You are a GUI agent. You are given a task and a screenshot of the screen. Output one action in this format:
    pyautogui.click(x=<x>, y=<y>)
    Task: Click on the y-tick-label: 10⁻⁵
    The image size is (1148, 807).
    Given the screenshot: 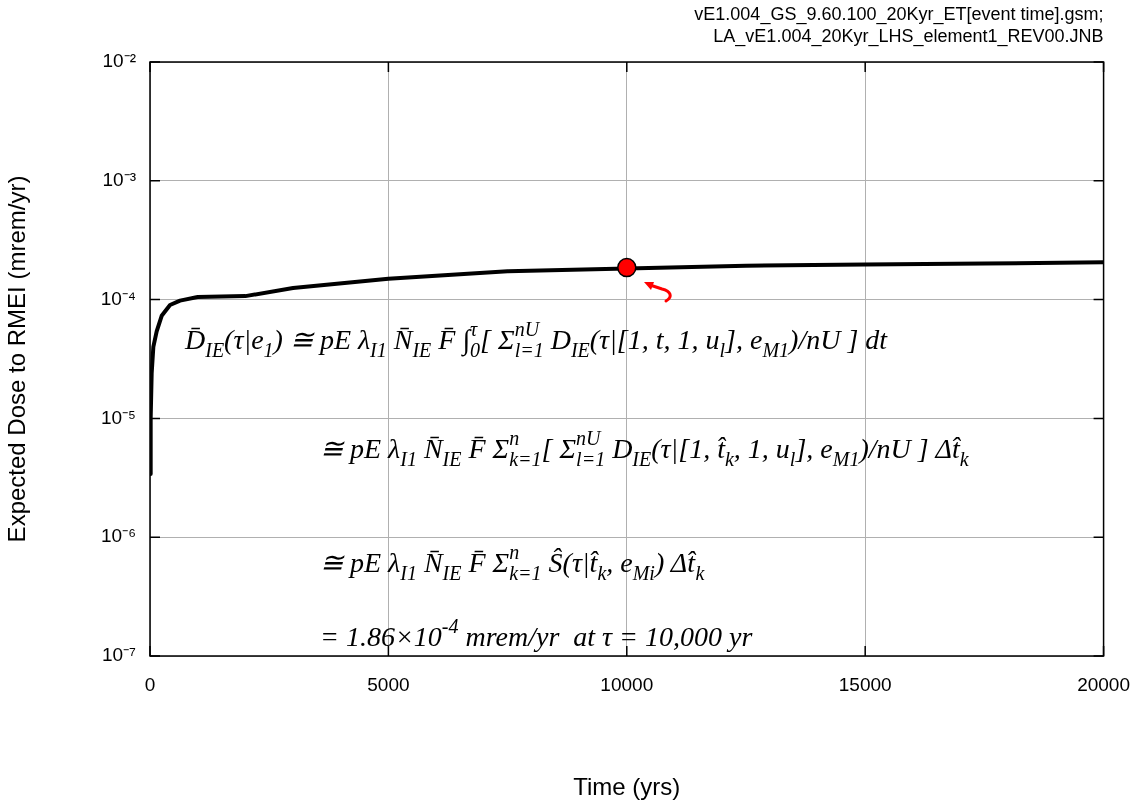 What is the action you would take?
    pyautogui.click(x=118, y=417)
    